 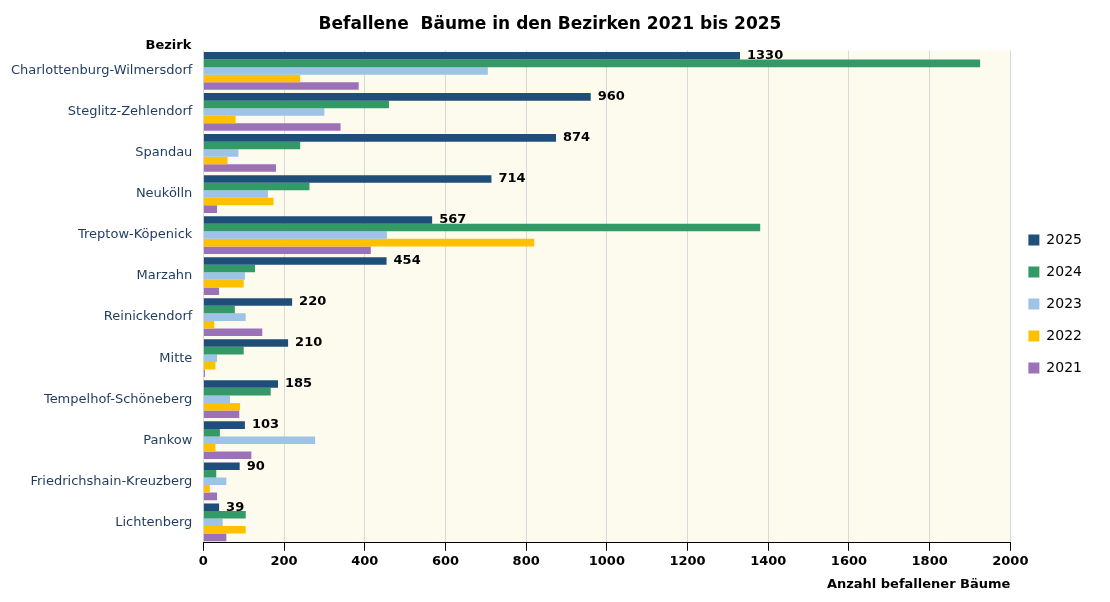 What do you see at coordinates (1064, 302) in the screenshot?
I see `legend-label: 2023` at bounding box center [1064, 302].